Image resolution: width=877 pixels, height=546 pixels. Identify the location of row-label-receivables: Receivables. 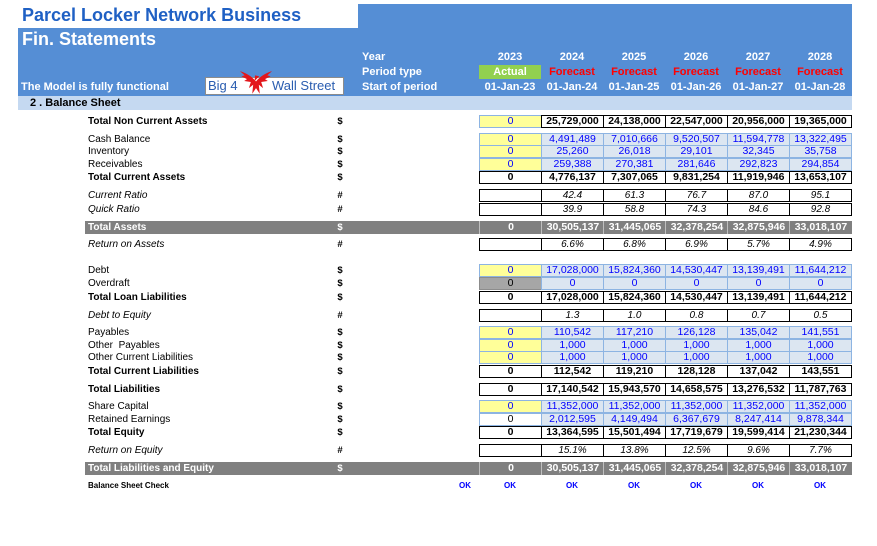
(115, 164).